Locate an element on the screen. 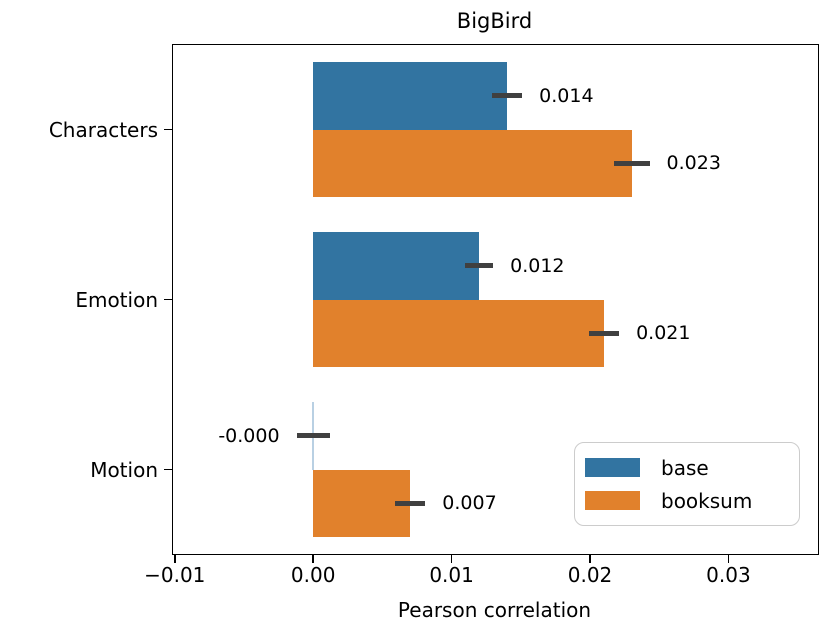 This screenshot has height=641, width=830. value-label-booksum-emotion: 0.021 is located at coordinates (663, 333).